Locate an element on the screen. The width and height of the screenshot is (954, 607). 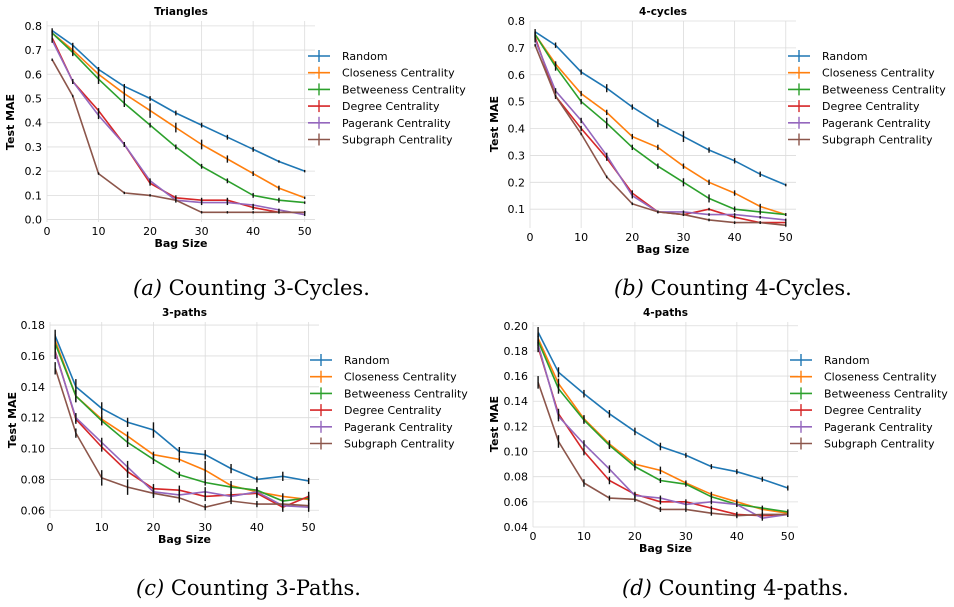
chart-title: Triangles is located at coordinates (181, 12).